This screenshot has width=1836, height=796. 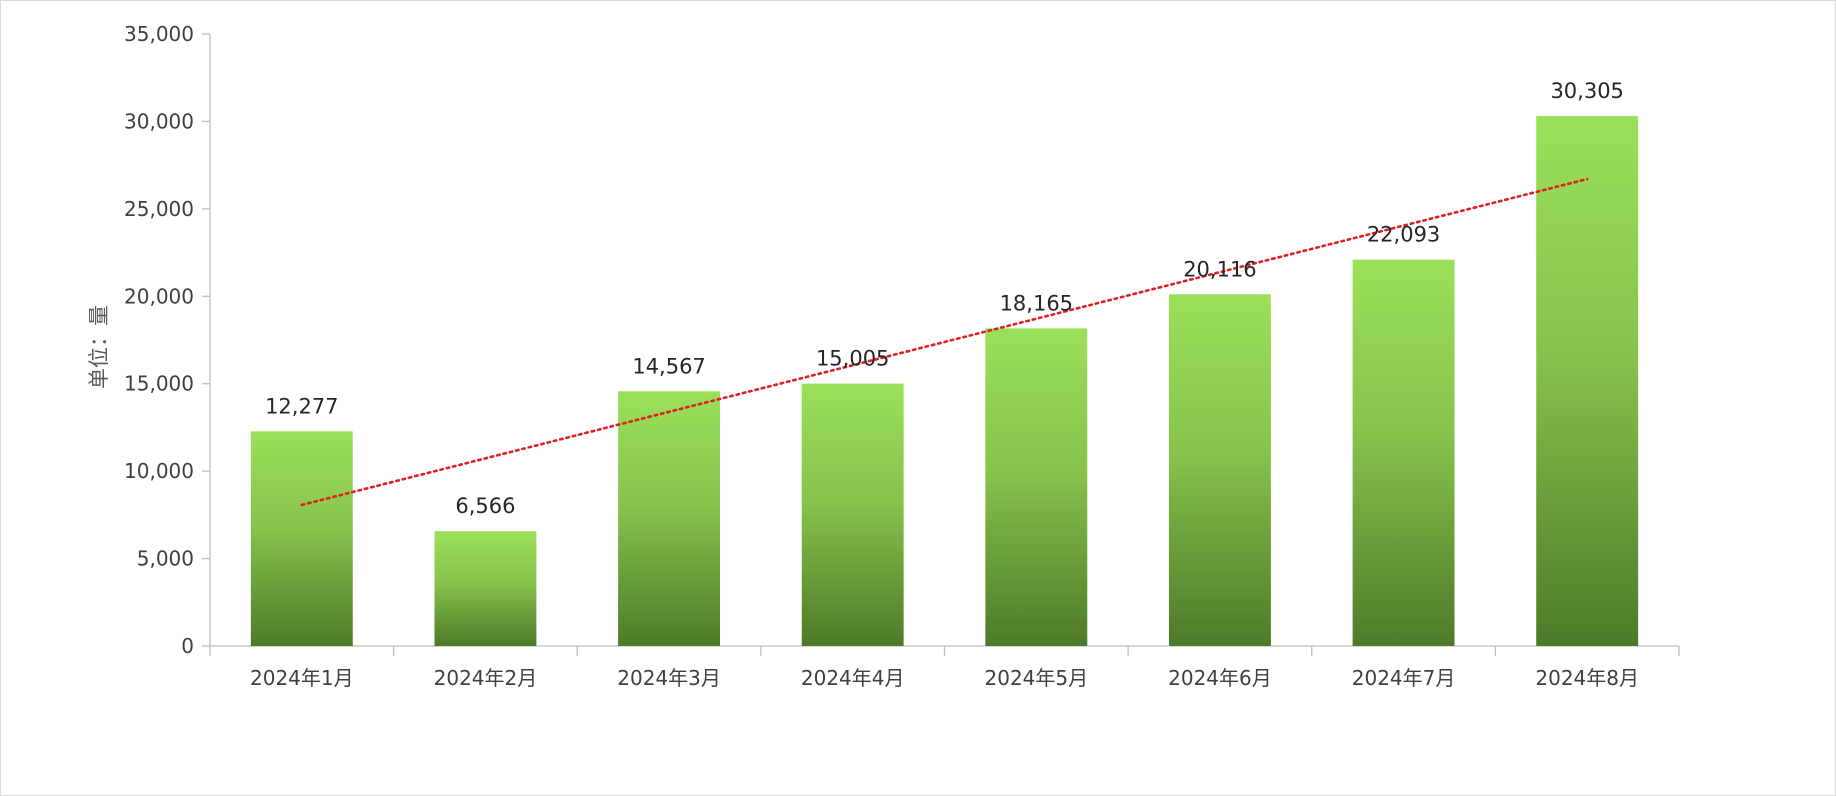 I want to click on x-tick-label: 2024年1月, so click(x=302, y=678).